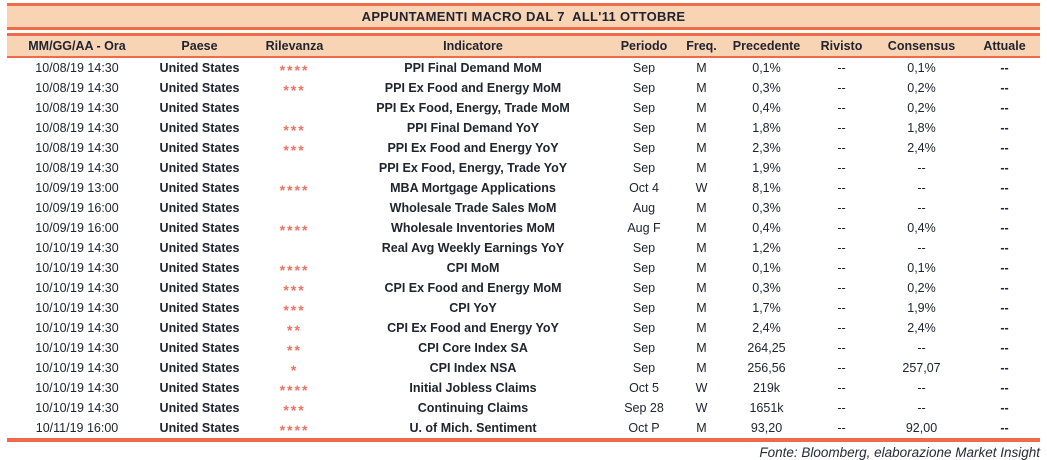 This screenshot has height=460, width=1047. What do you see at coordinates (766, 388) in the screenshot?
I see `cell-precedente: 219k` at bounding box center [766, 388].